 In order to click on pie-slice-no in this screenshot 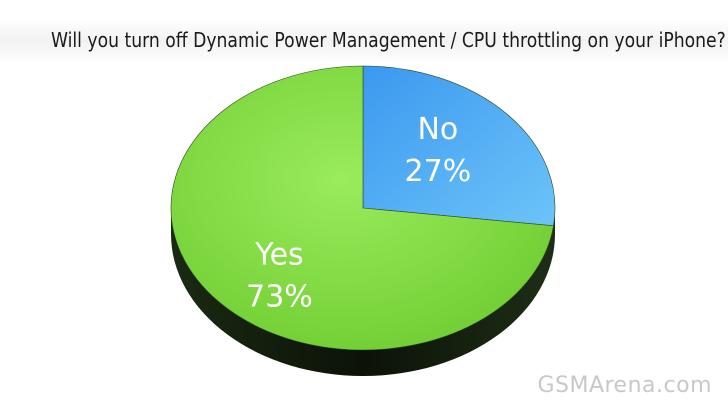, I will do `click(459, 146)`.